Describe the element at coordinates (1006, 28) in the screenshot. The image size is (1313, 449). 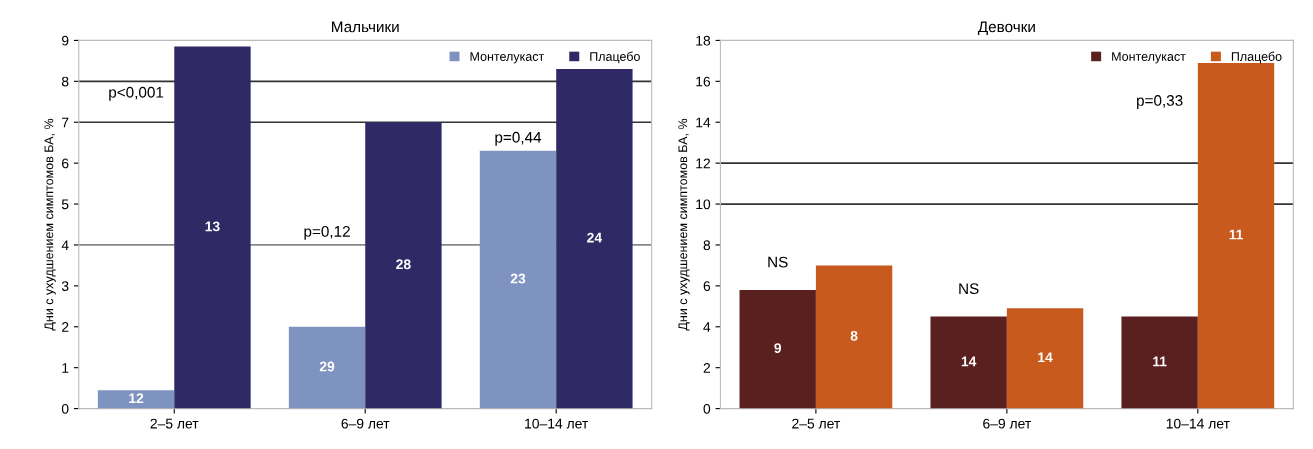
I see `chart-title: Девочки` at that location.